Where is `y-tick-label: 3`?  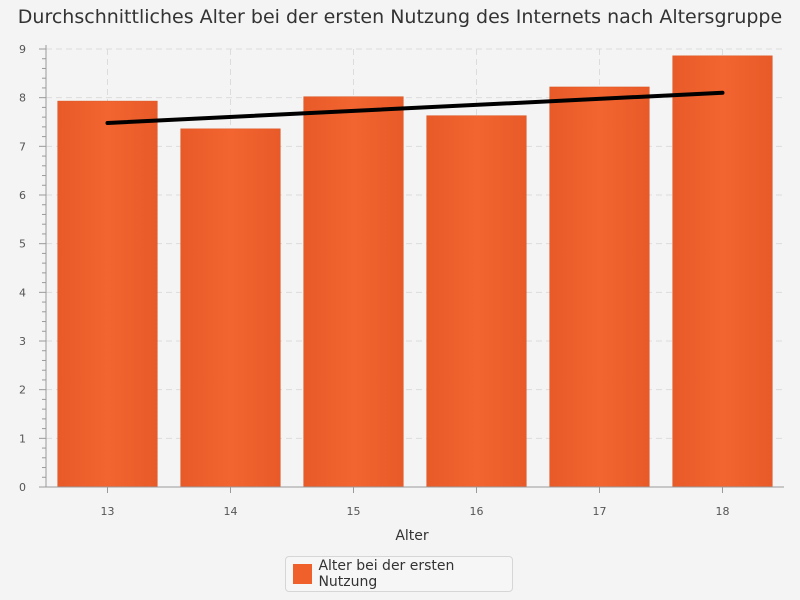 y-tick-label: 3 is located at coordinates (22, 341).